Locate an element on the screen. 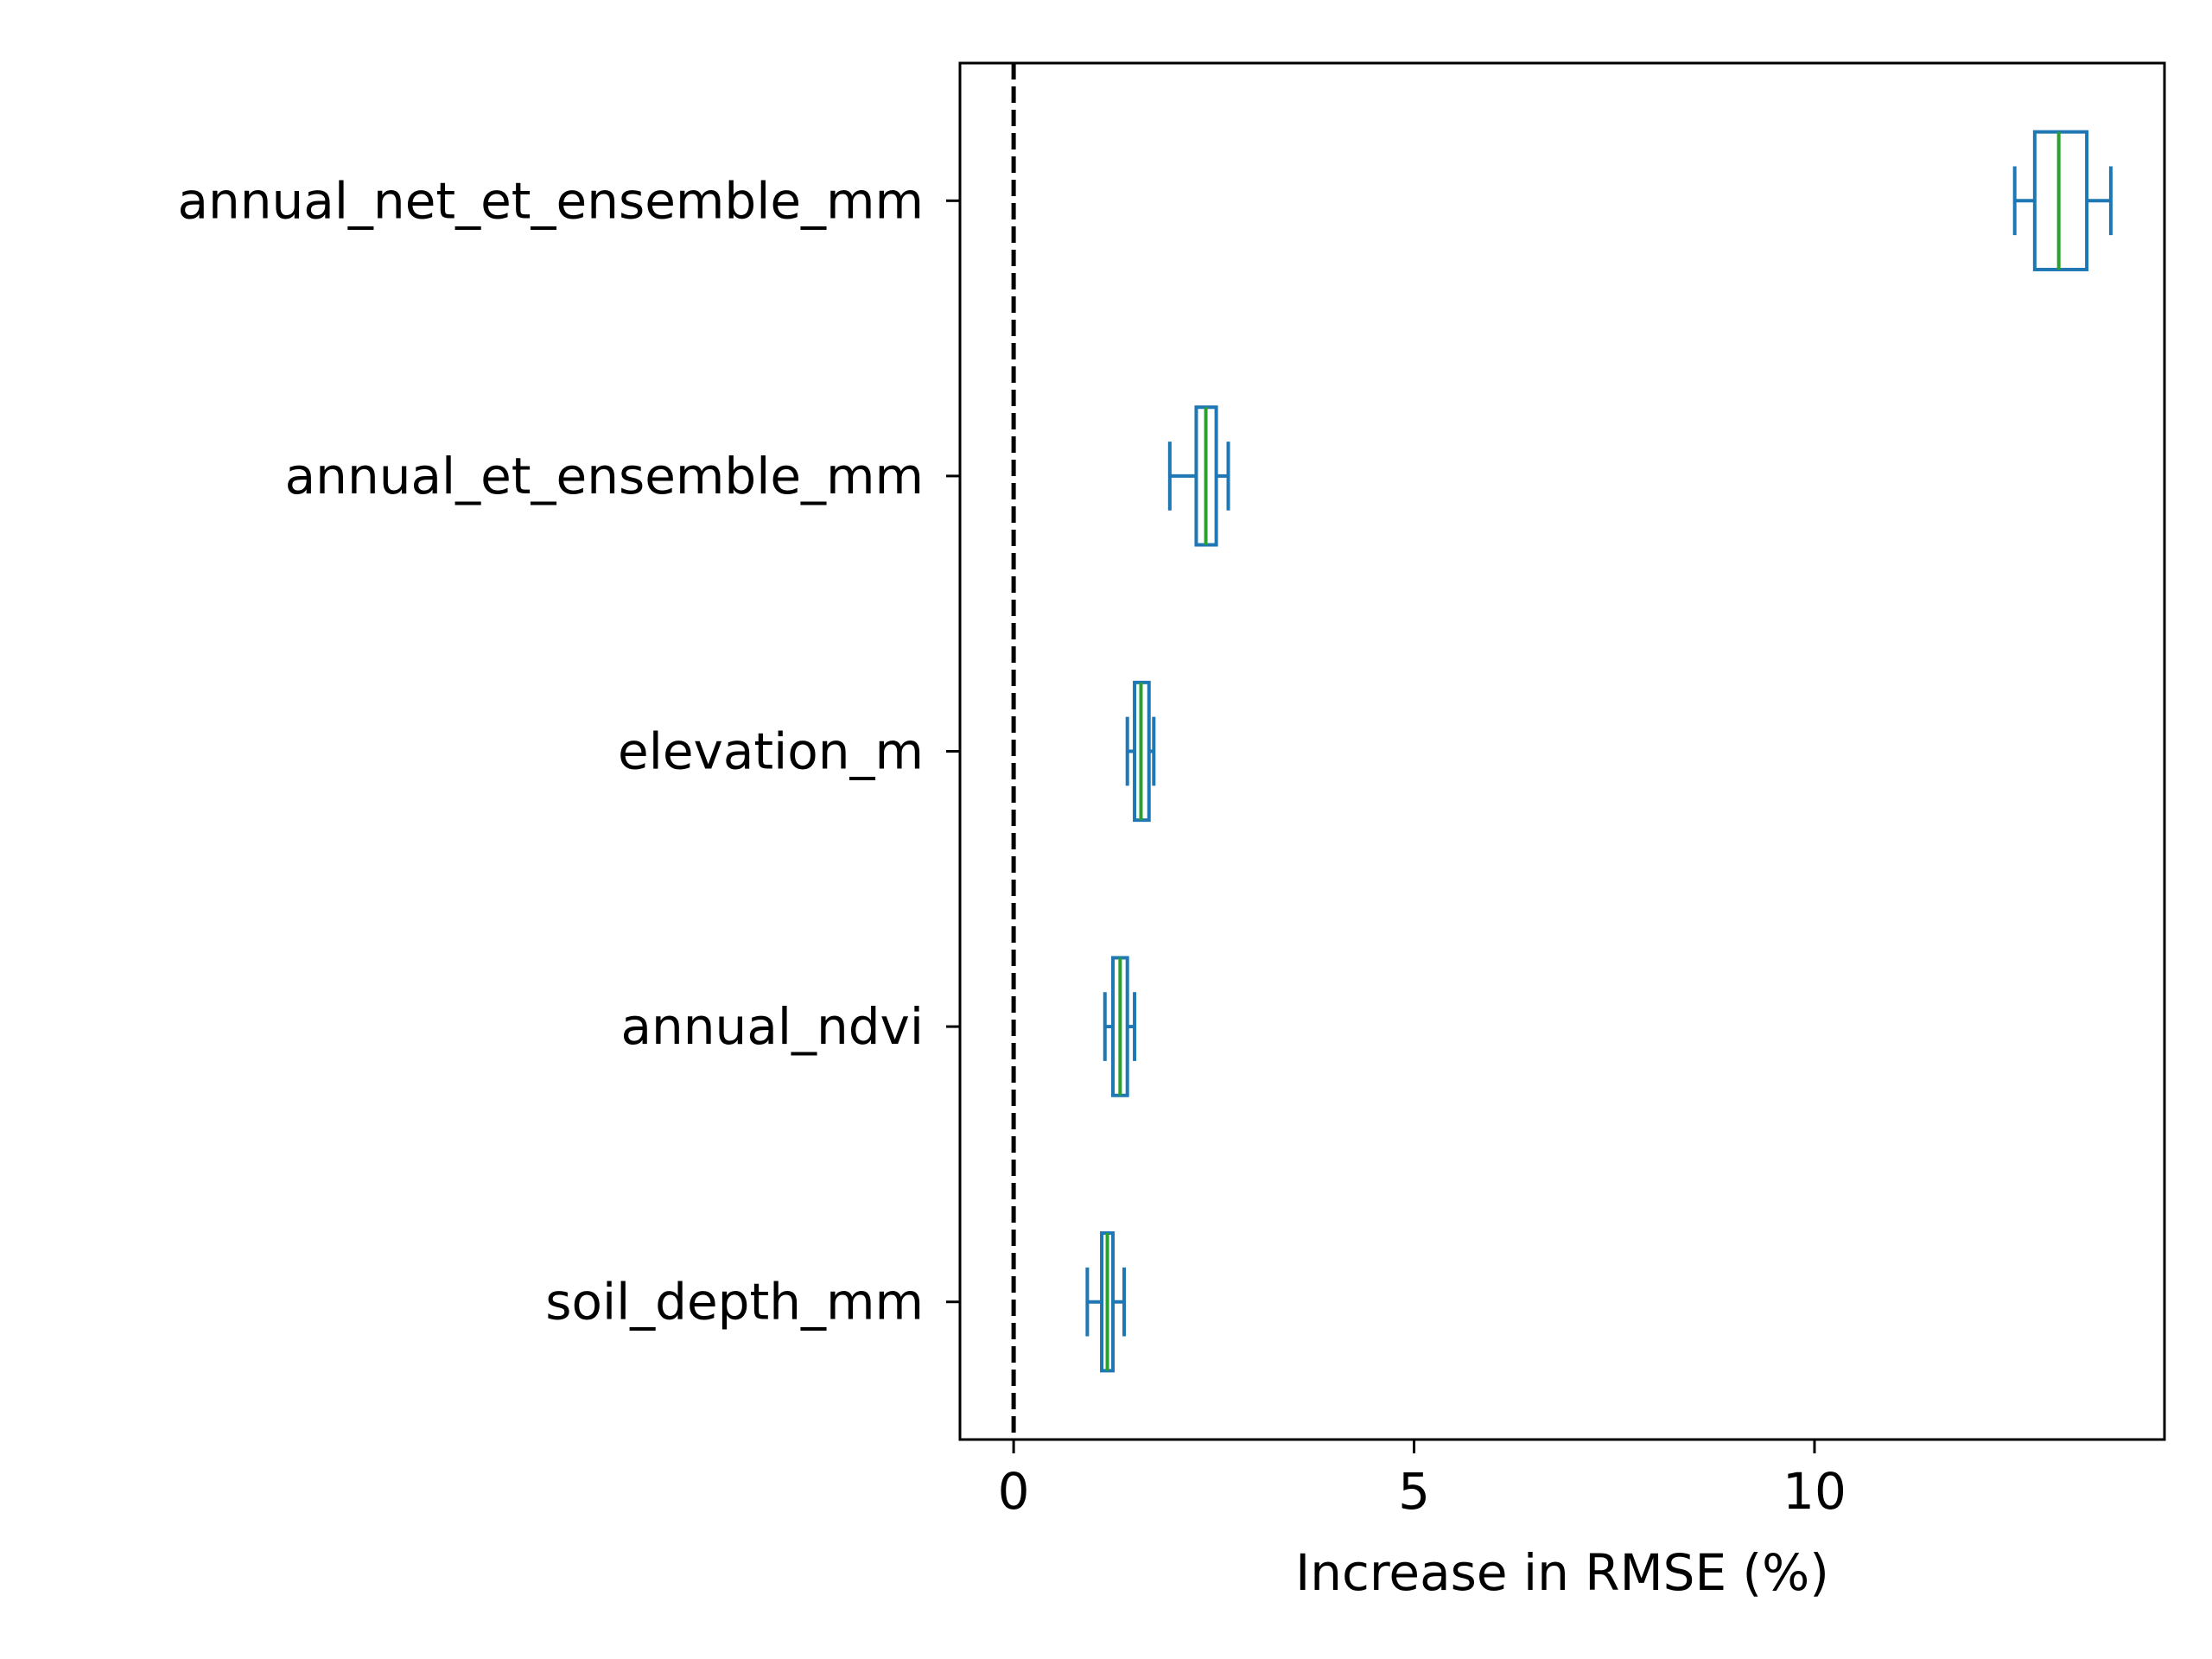 The height and width of the screenshot is (1659, 2212). y-tick-label: elevation_m is located at coordinates (771, 751).